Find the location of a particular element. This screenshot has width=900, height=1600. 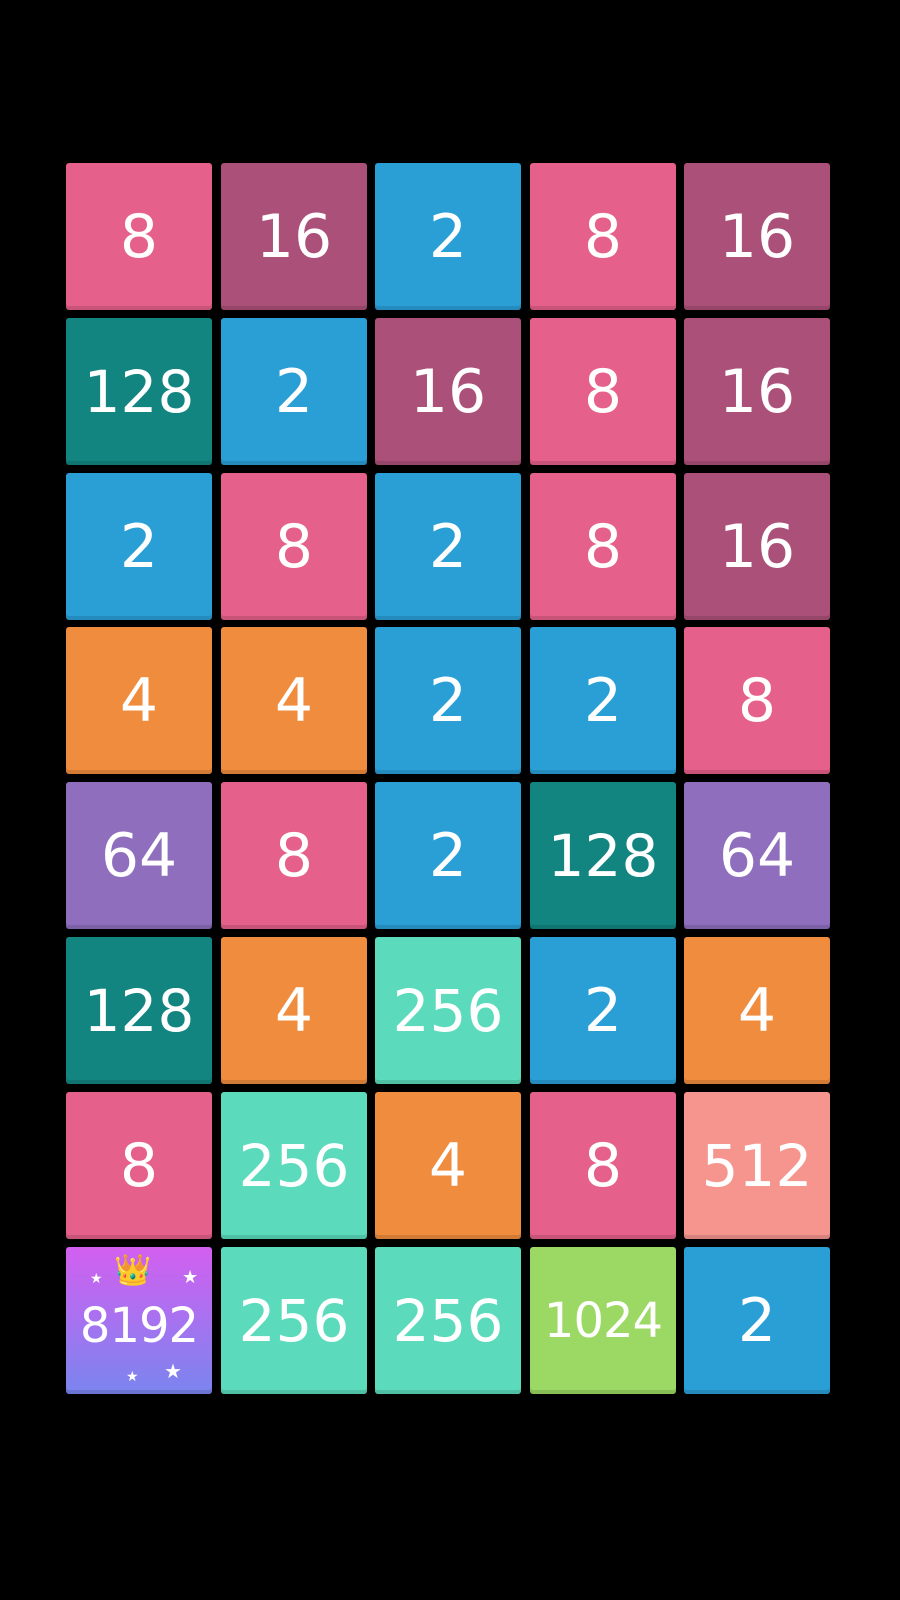

tile-1024: 1024 is located at coordinates (603, 1320).